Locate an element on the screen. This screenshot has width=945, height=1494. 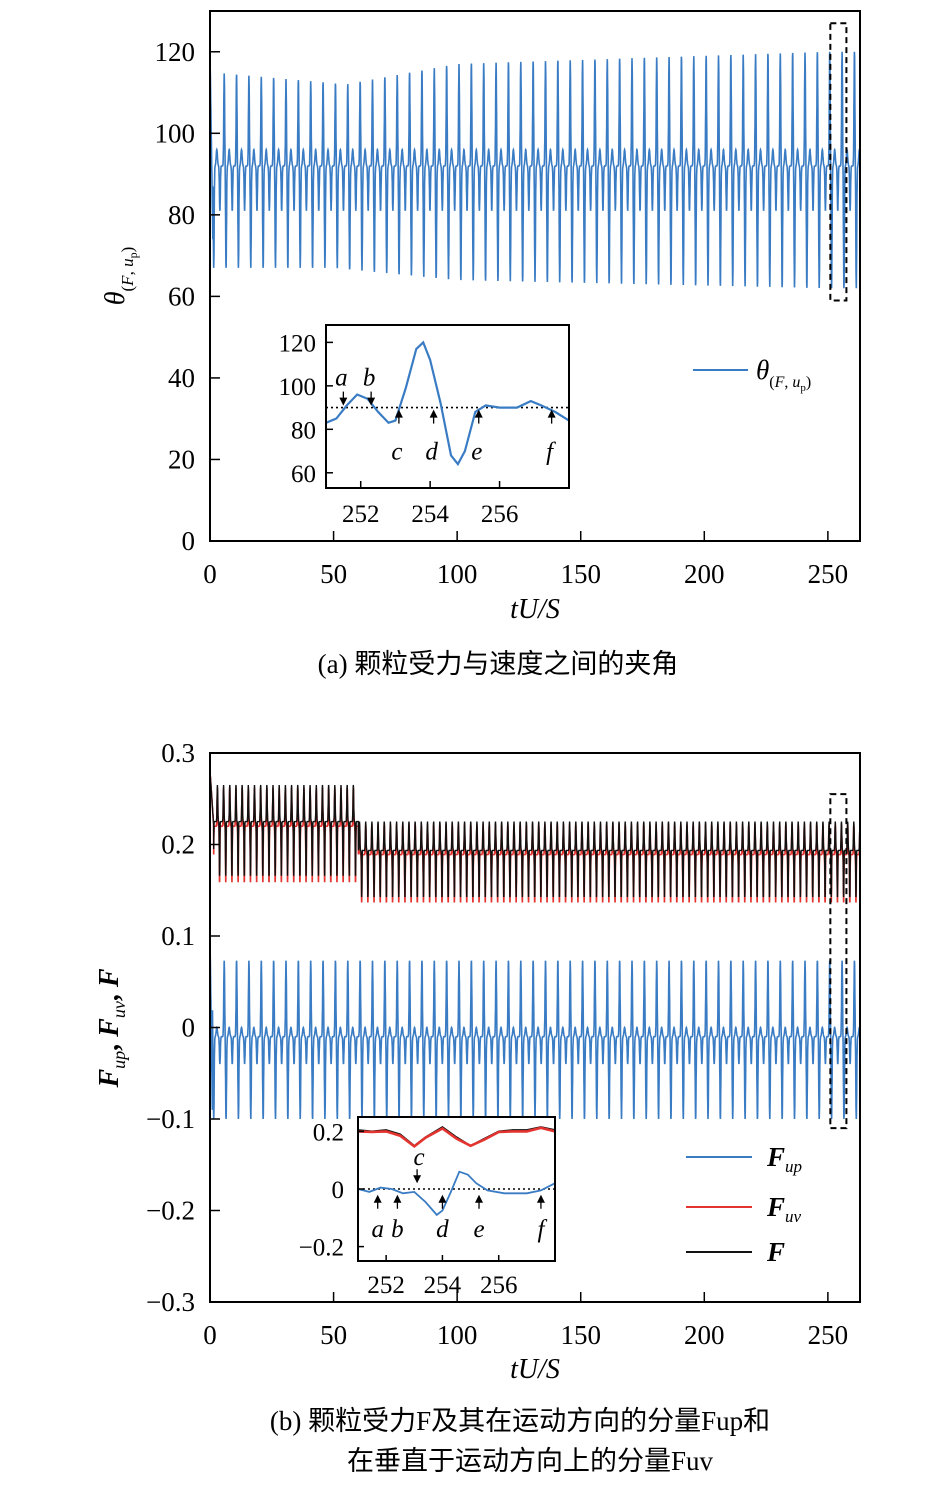
panel-a-inset-arrow-b-head is located at coordinates (371, 401).